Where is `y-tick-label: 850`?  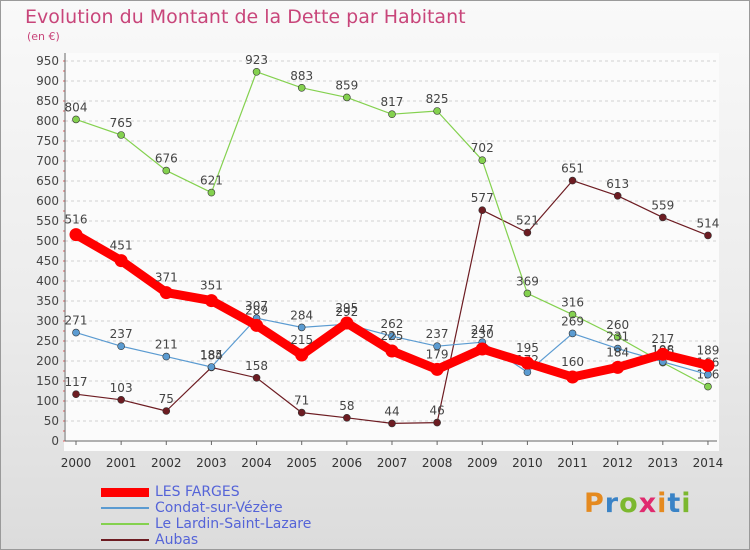 y-tick-label: 850 is located at coordinates (47, 101).